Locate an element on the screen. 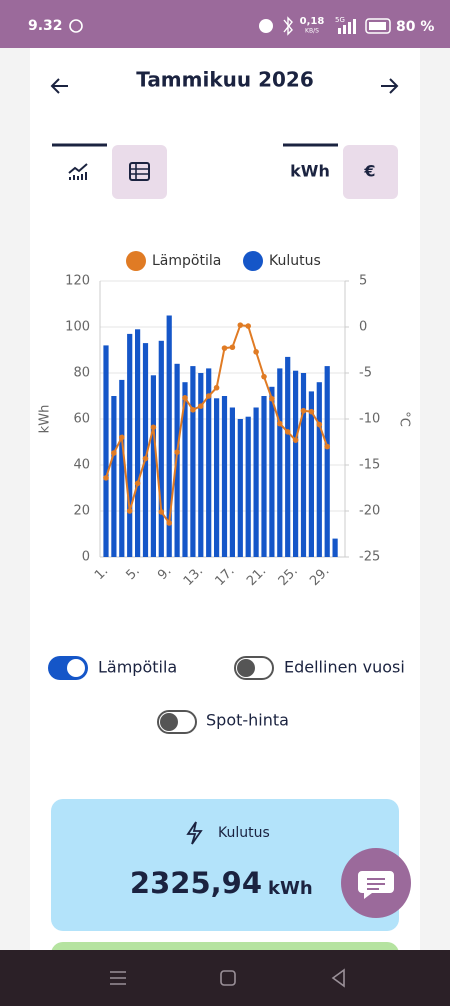  summary-value: 2325,94 is located at coordinates (196, 883).